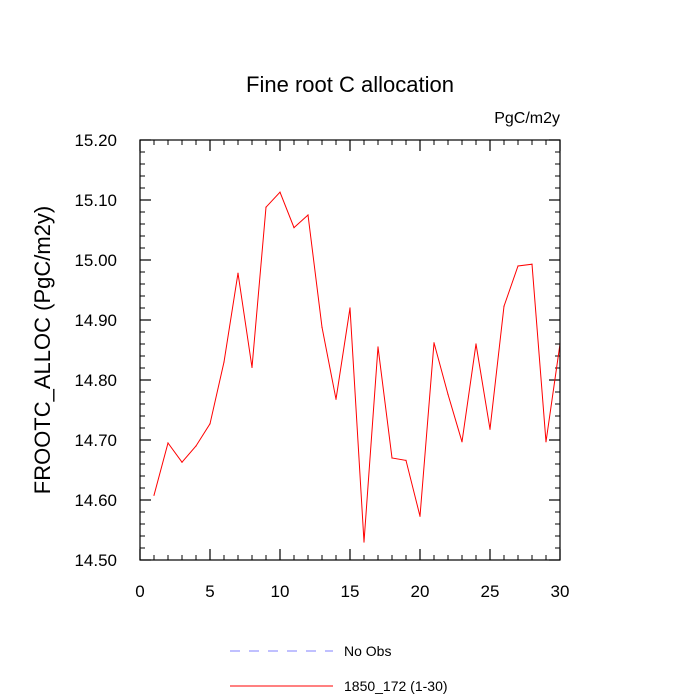 The image size is (700, 700). I want to click on y-tick-label: 14.50, so click(95, 560).